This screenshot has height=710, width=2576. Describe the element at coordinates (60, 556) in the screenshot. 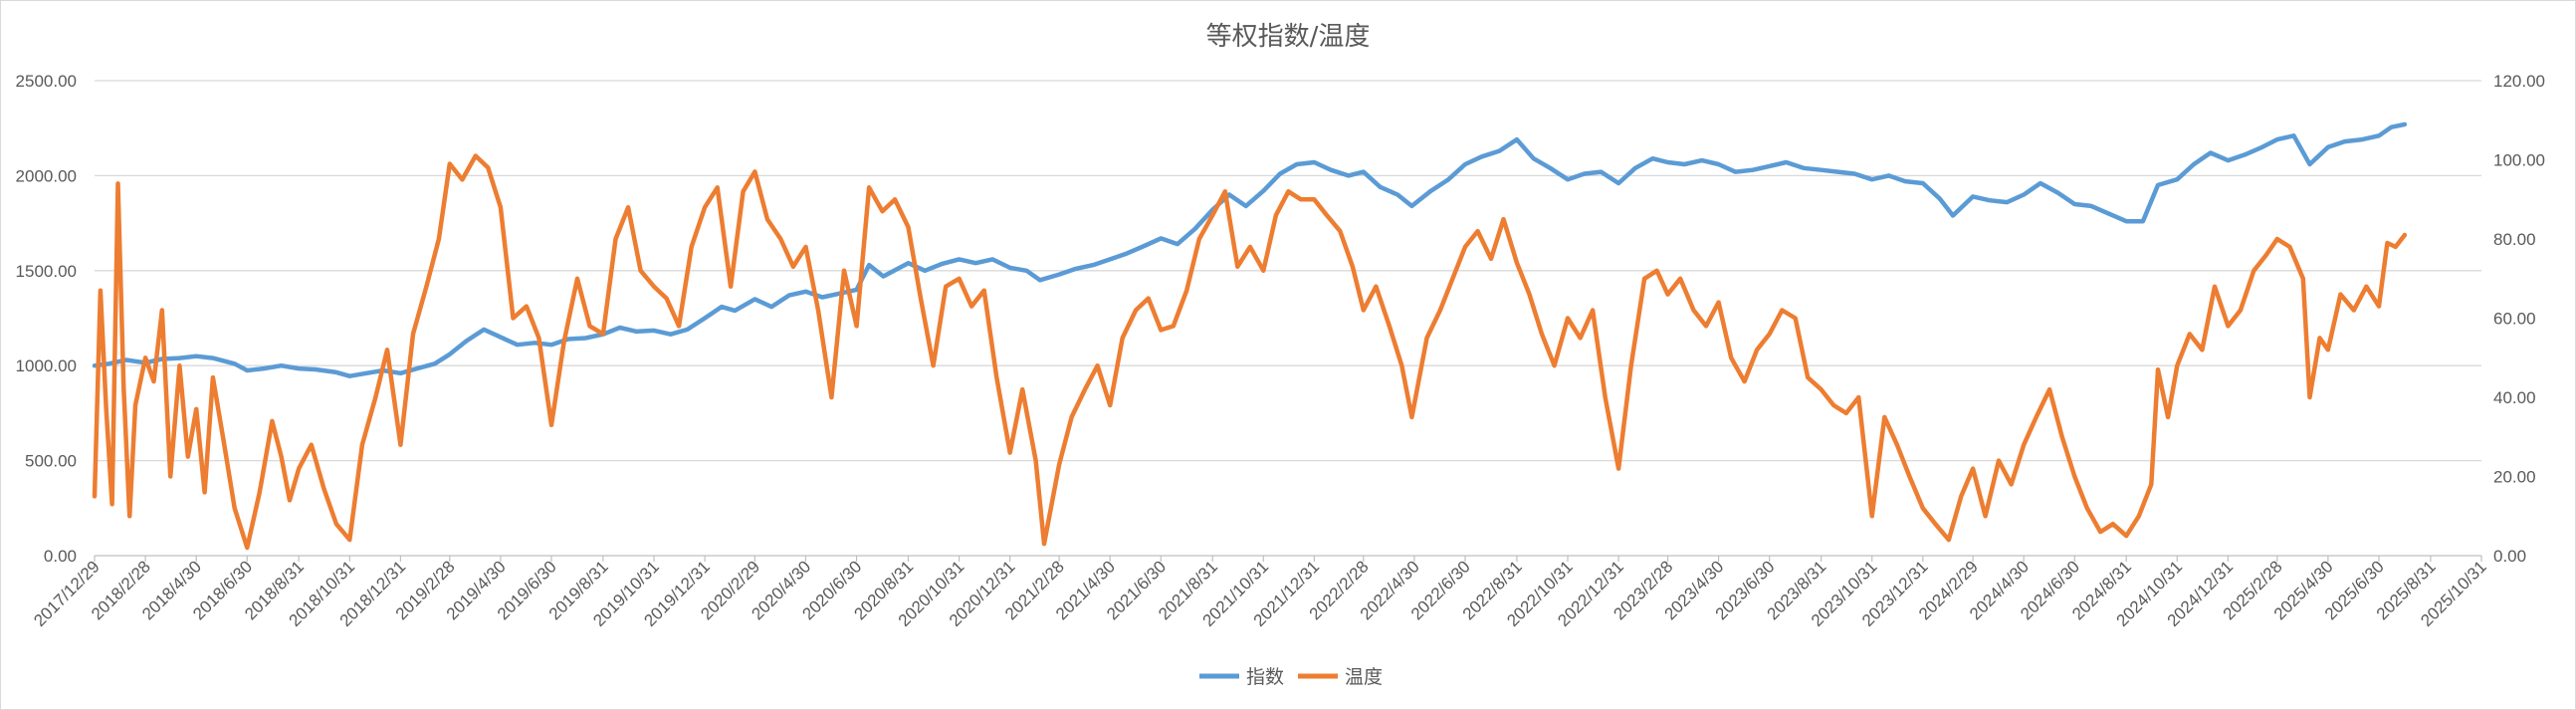

I see `left-axis-tick-label: 0.00` at that location.